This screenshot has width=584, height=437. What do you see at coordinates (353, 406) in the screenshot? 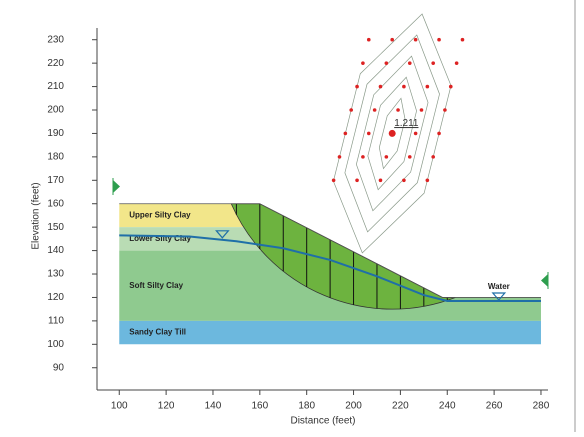
I see `x-tick-label: 200` at bounding box center [353, 406].